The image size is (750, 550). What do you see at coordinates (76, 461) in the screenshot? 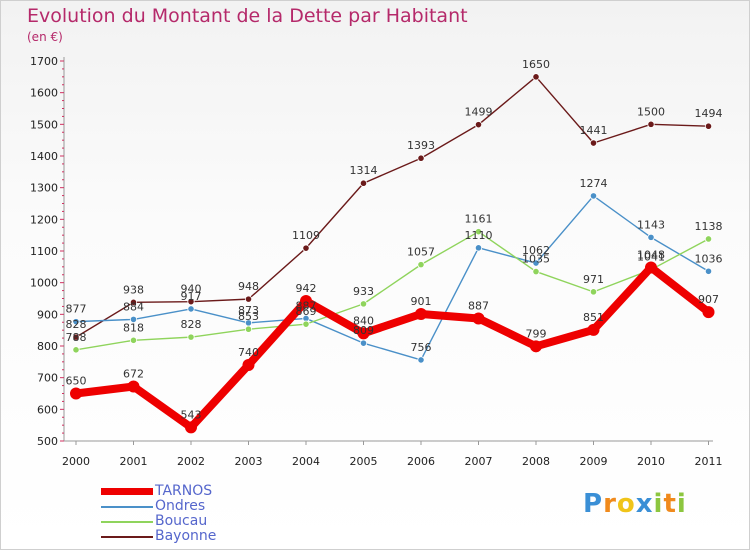
I see `x-tick-label: 2000` at bounding box center [76, 461].